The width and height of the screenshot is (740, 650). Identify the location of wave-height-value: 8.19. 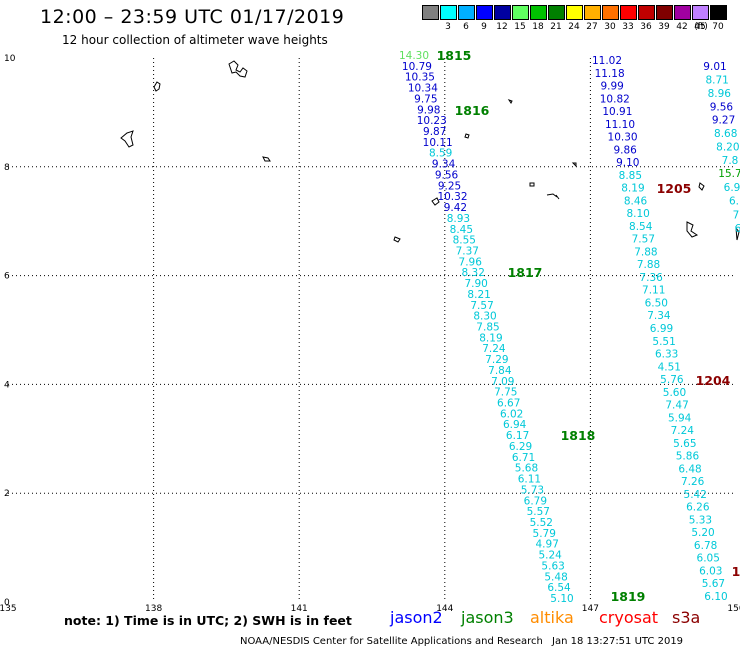
(490, 338).